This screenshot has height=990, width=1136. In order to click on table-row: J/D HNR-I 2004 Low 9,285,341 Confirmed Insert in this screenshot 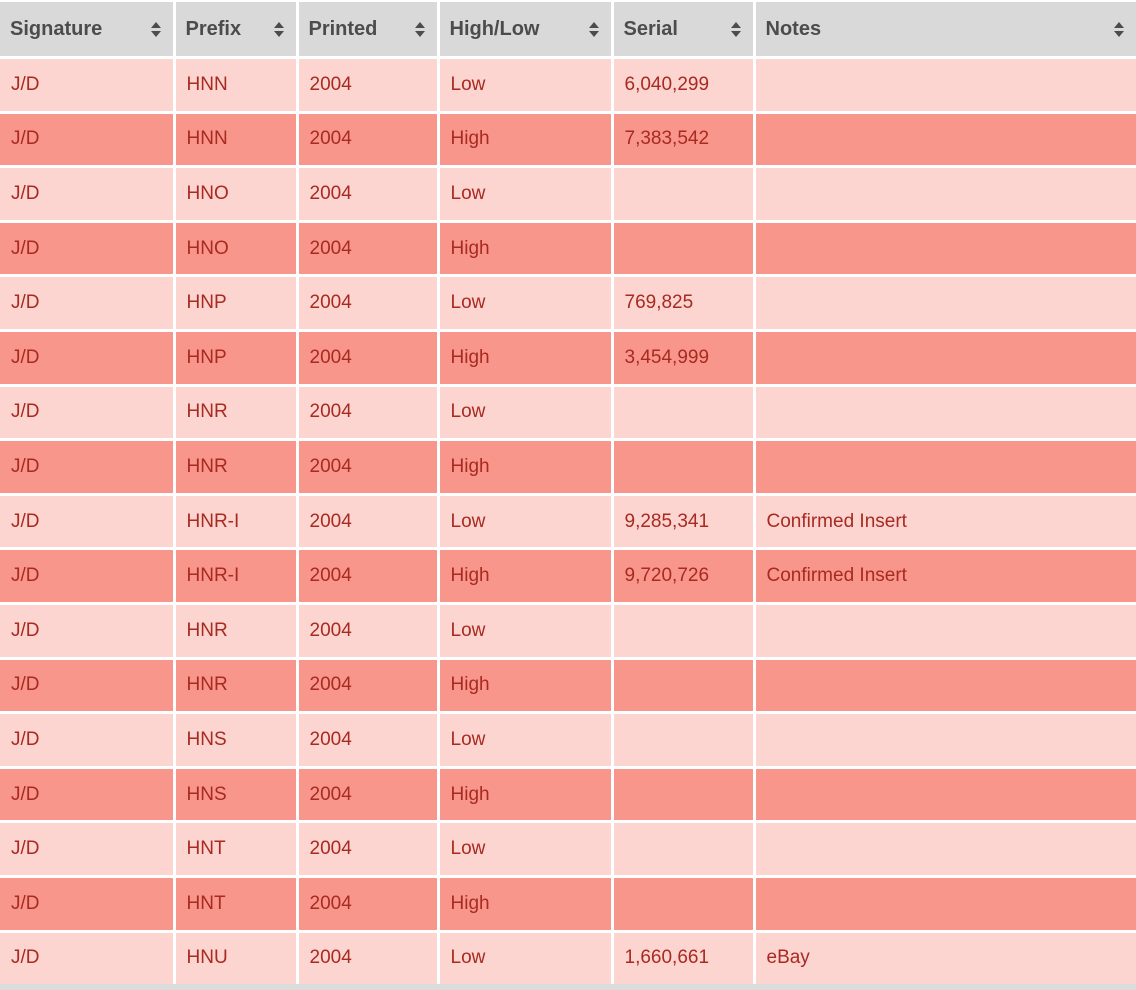, I will do `click(568, 521)`.